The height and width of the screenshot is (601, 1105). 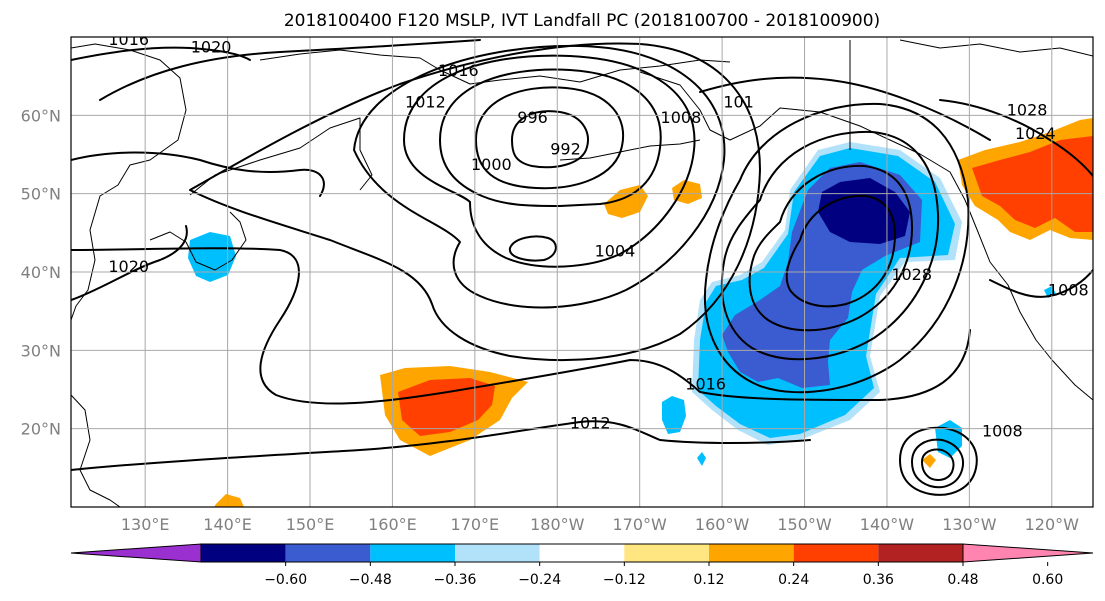 What do you see at coordinates (804, 524) in the screenshot?
I see `lon-tick-label: 150°W` at bounding box center [804, 524].